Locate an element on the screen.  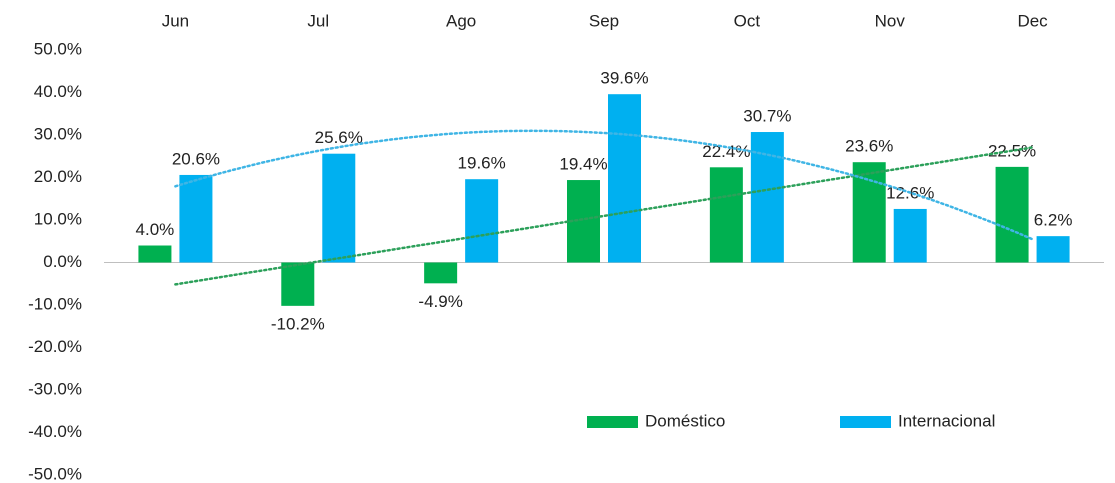
x-tick-label: Jul is located at coordinates (318, 20).